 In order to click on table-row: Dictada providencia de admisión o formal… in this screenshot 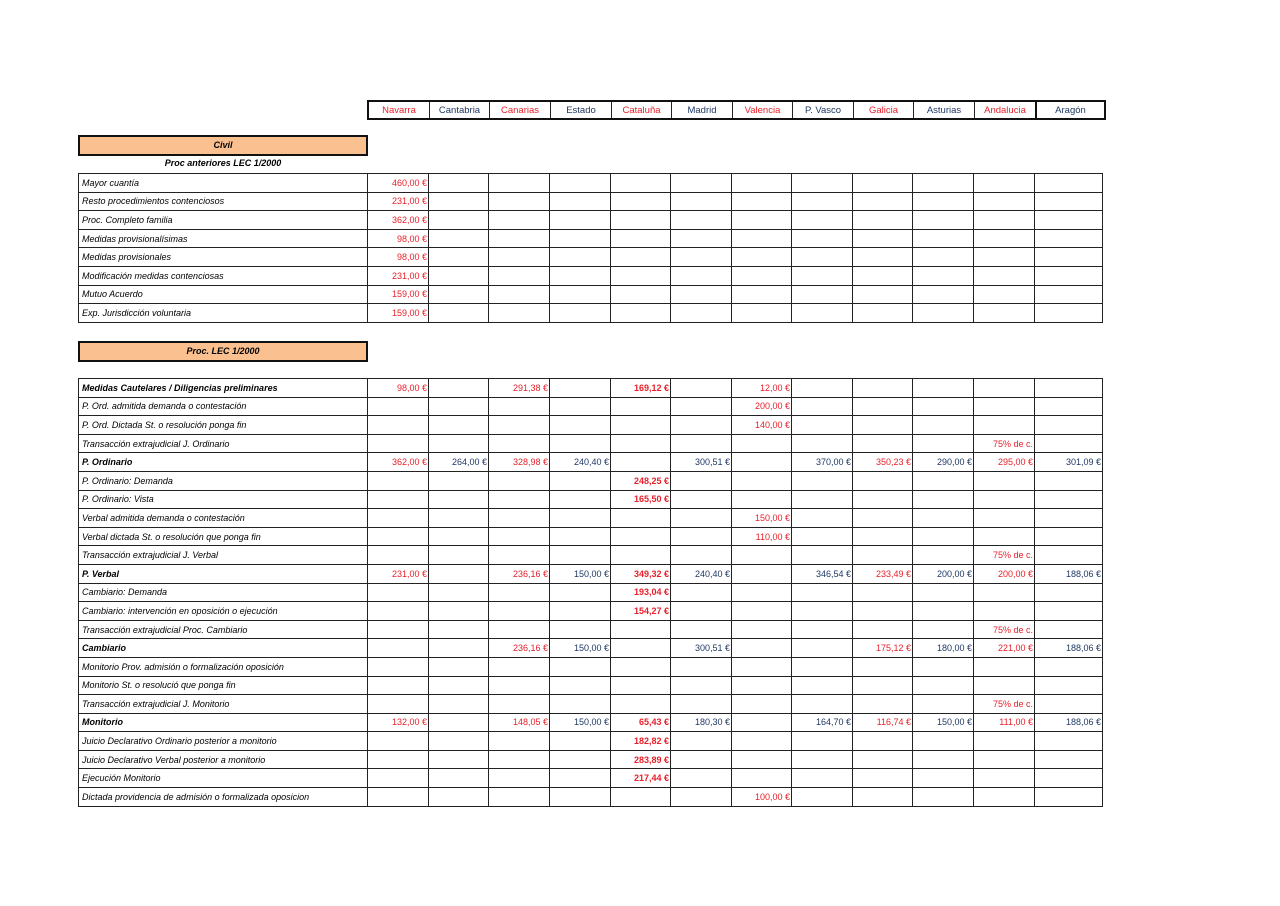, I will do `click(590, 797)`.